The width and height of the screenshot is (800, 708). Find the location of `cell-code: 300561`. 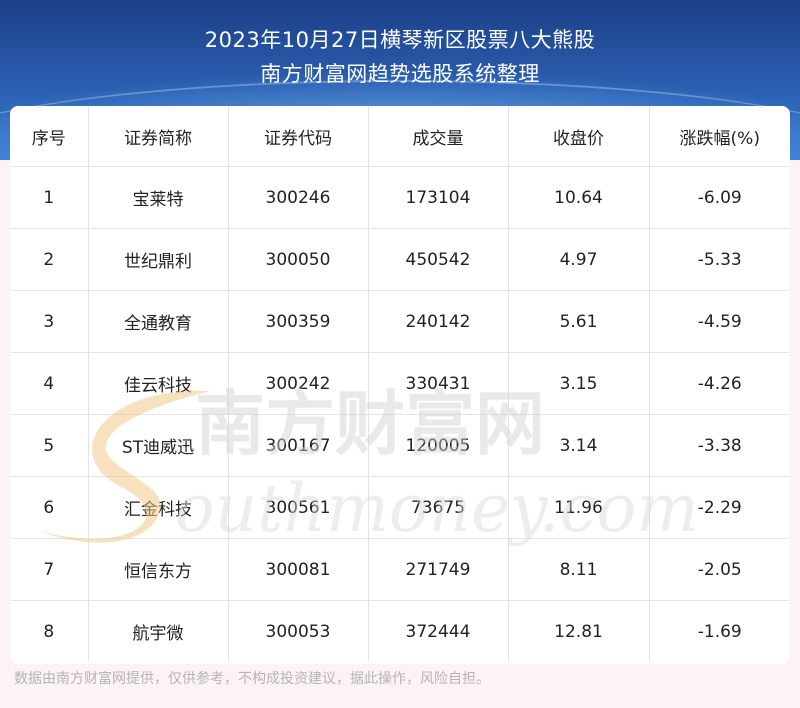

cell-code: 300561 is located at coordinates (298, 507).